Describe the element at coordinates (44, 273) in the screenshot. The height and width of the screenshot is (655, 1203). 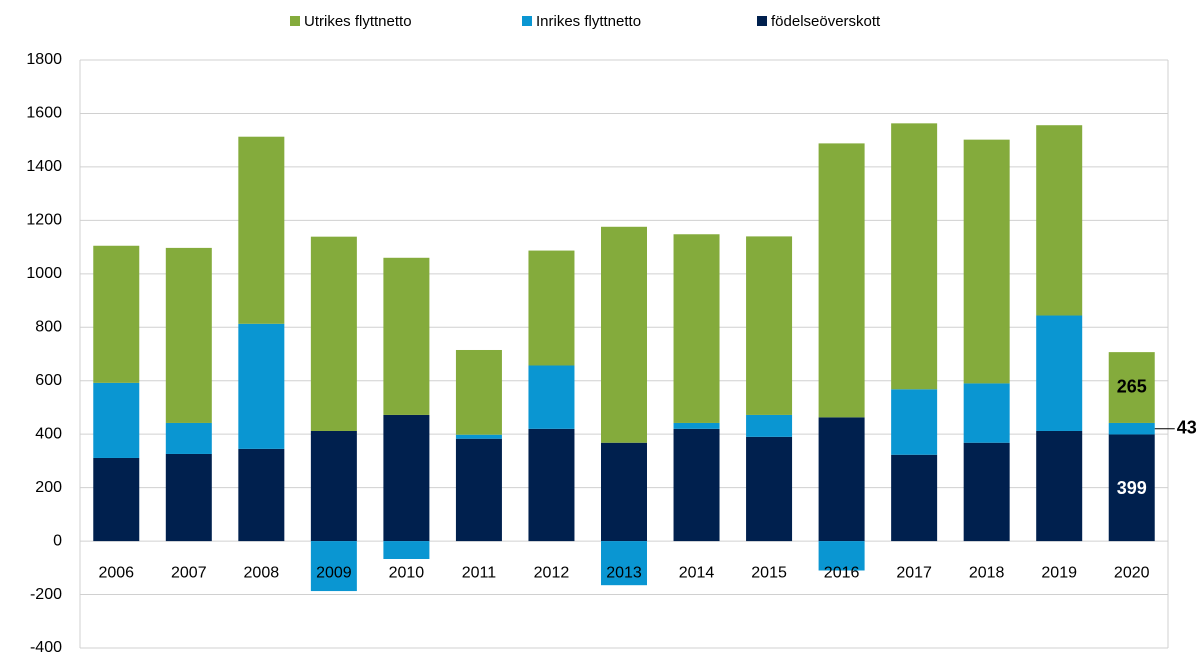
I see `y-tick-label: 1000` at that location.